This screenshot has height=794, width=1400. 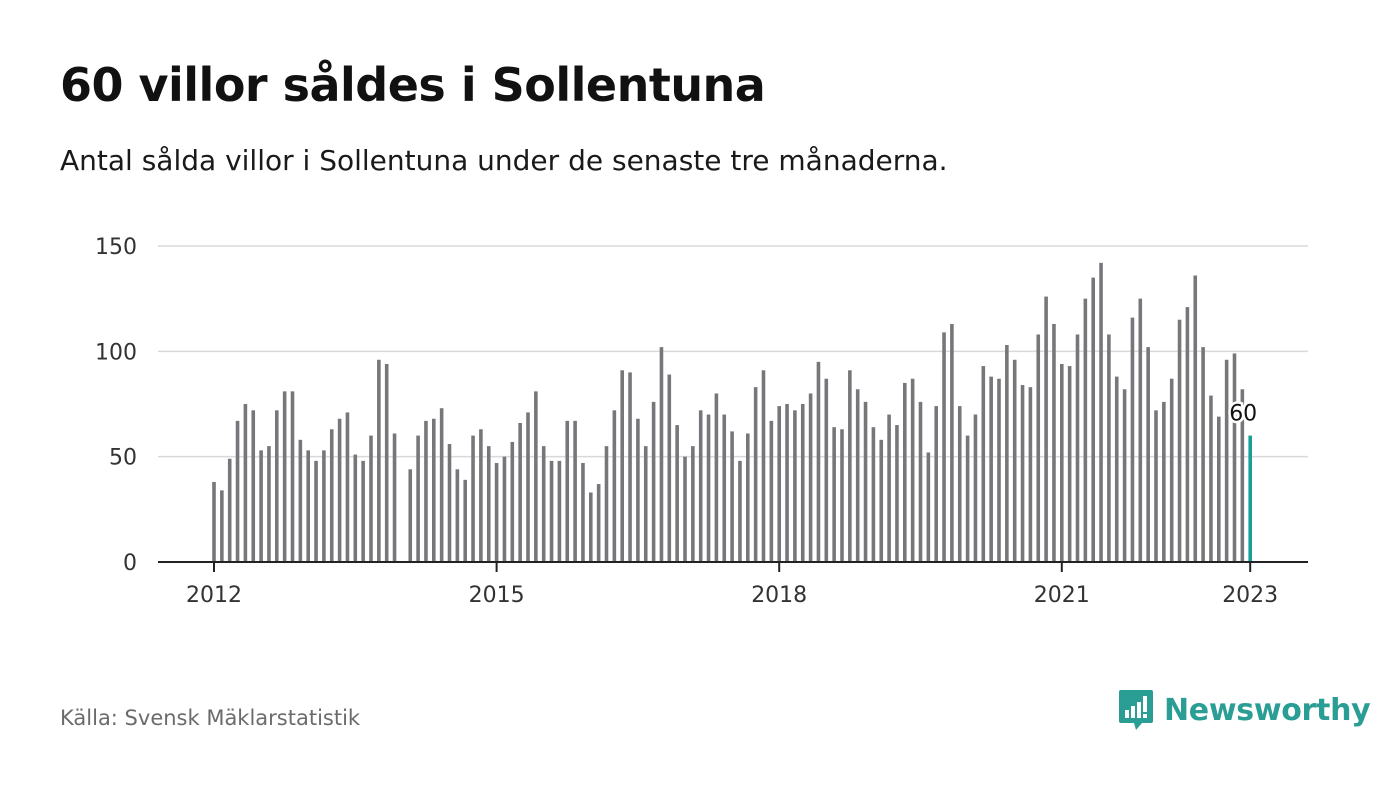 I want to click on x-tick-label: 2015, so click(x=497, y=595).